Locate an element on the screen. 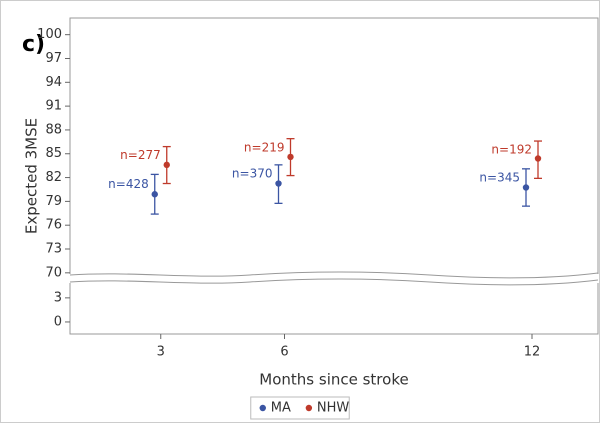  y-tick-label: 85 is located at coordinates (53, 153).